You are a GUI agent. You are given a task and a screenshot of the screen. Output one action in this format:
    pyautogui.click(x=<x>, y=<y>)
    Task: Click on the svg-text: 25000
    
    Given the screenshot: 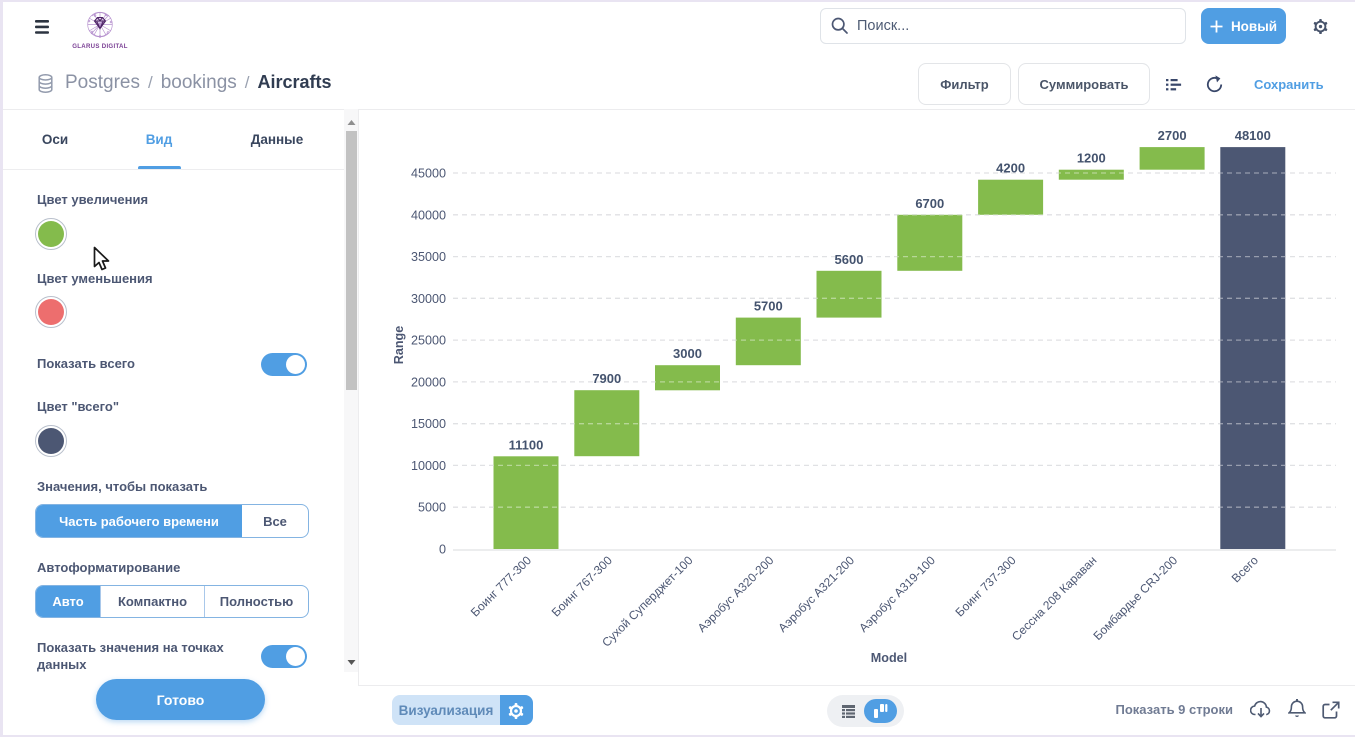 What is the action you would take?
    pyautogui.click(x=428, y=341)
    